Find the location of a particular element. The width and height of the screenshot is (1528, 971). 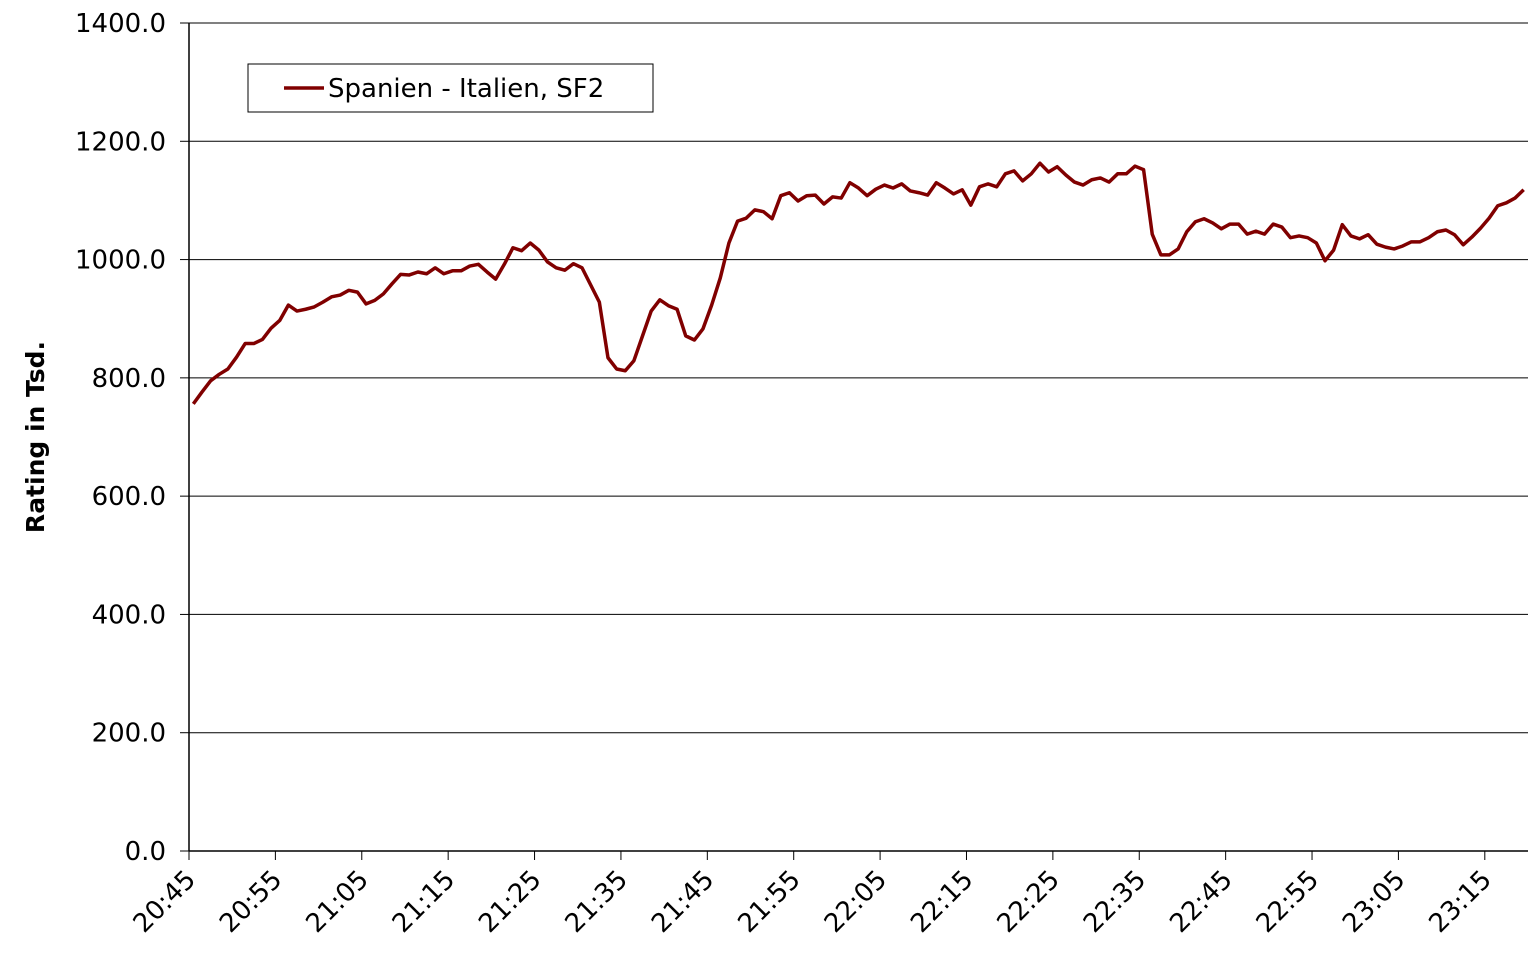

x-tick-label: 22:55 is located at coordinates (1288, 902).